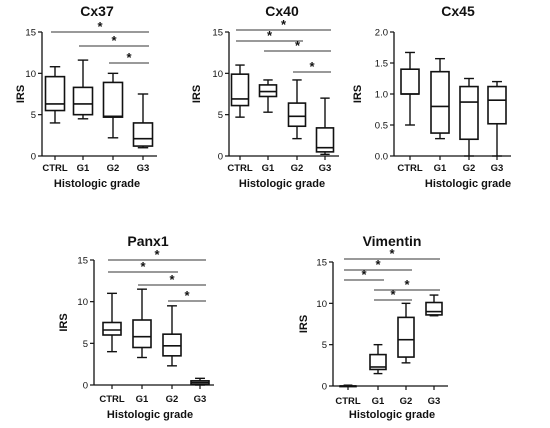  I want to click on panel-title: Cx45, so click(458, 11).